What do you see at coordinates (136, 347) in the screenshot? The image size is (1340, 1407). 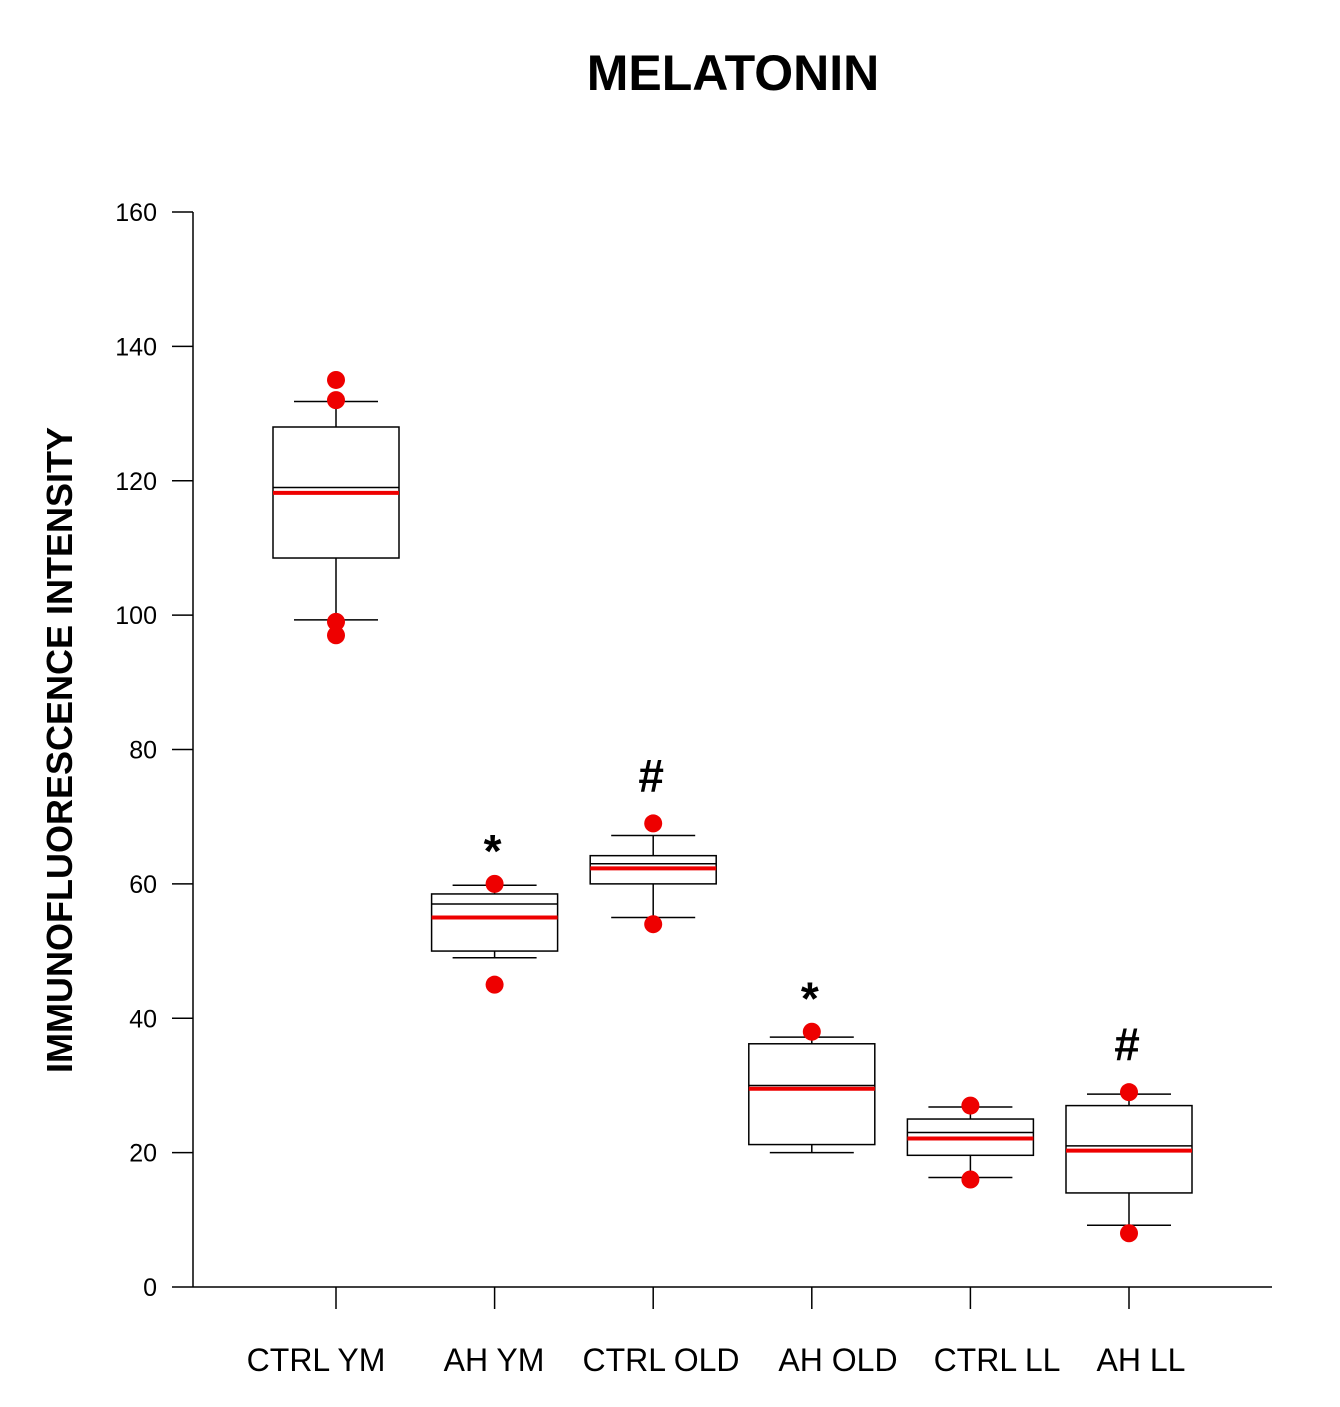 I see `y-tick-label: 140` at bounding box center [136, 347].